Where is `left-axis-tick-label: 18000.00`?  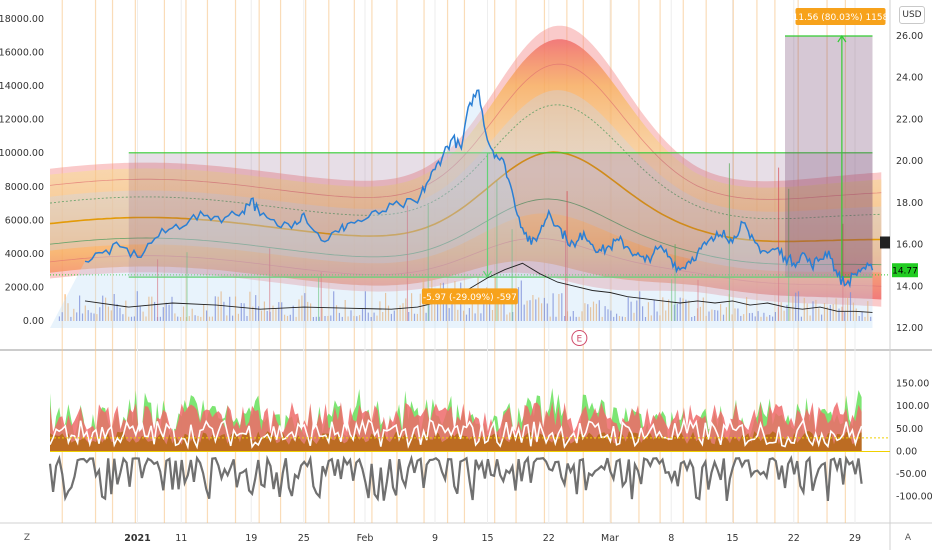
left-axis-tick-label: 18000.00 is located at coordinates (22, 19).